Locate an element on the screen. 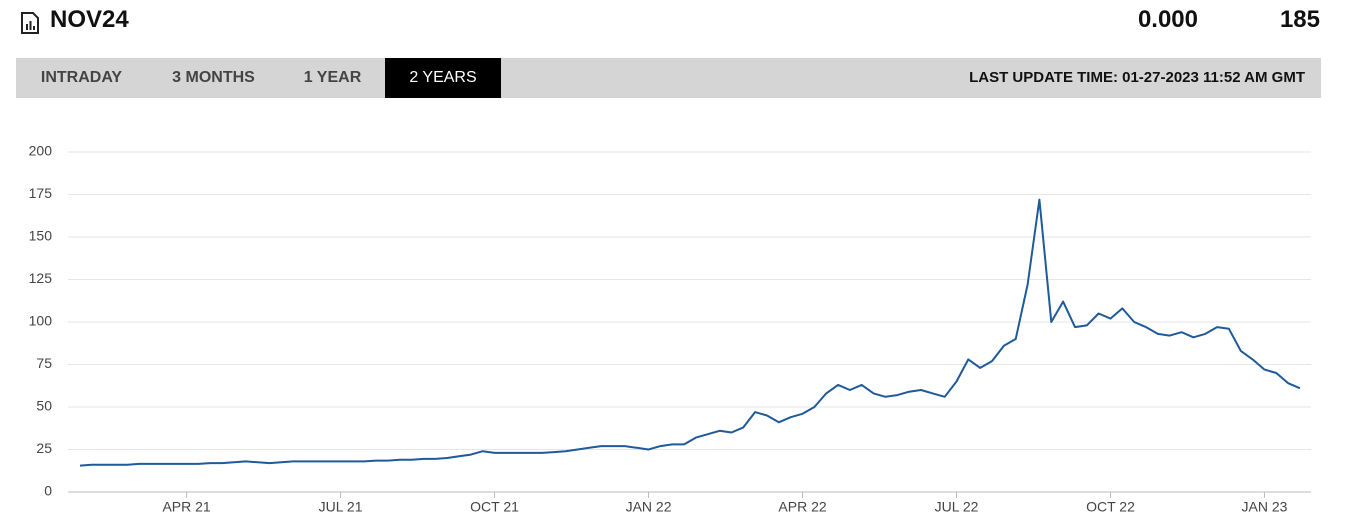  x-tick-label: JAN 23 is located at coordinates (1265, 507).